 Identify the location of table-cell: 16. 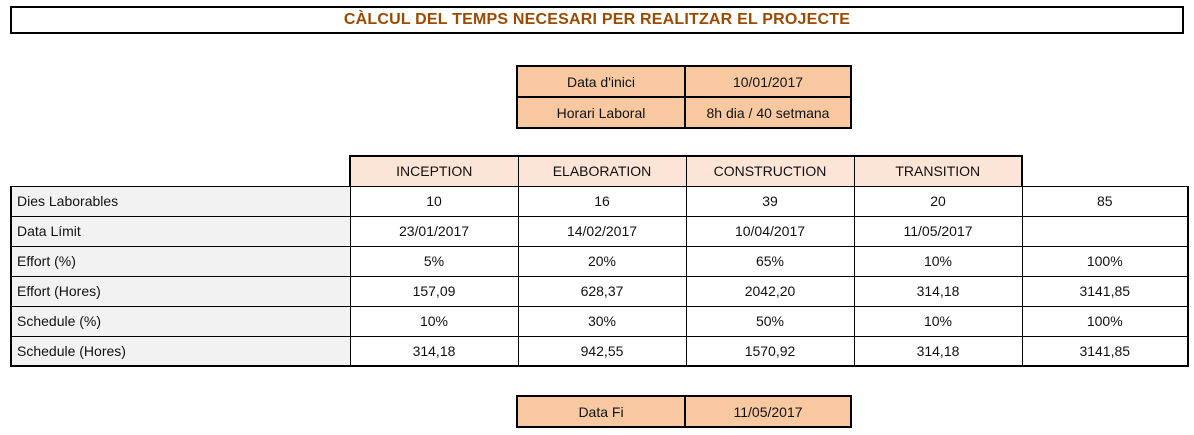
(602, 201).